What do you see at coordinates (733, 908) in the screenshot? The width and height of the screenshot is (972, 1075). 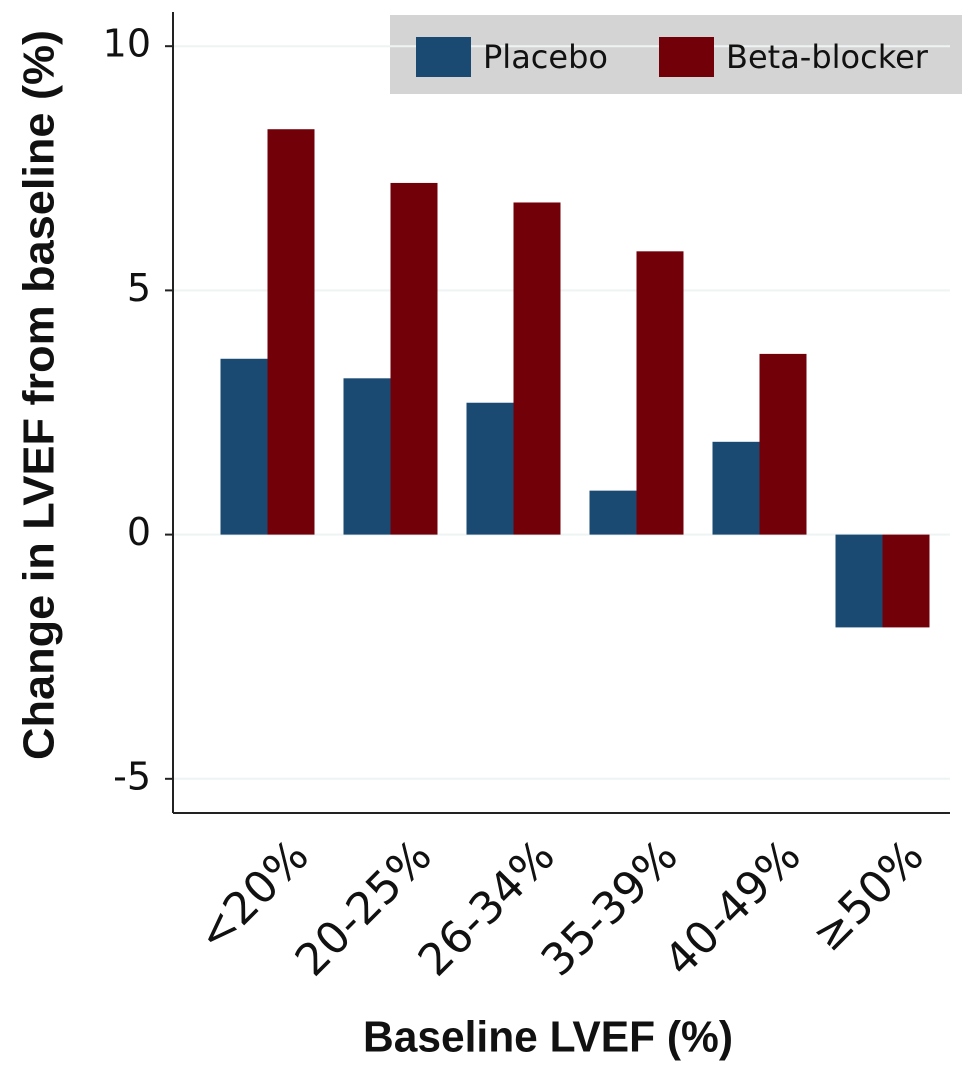 I see `x-tick-label: 40-49%` at bounding box center [733, 908].